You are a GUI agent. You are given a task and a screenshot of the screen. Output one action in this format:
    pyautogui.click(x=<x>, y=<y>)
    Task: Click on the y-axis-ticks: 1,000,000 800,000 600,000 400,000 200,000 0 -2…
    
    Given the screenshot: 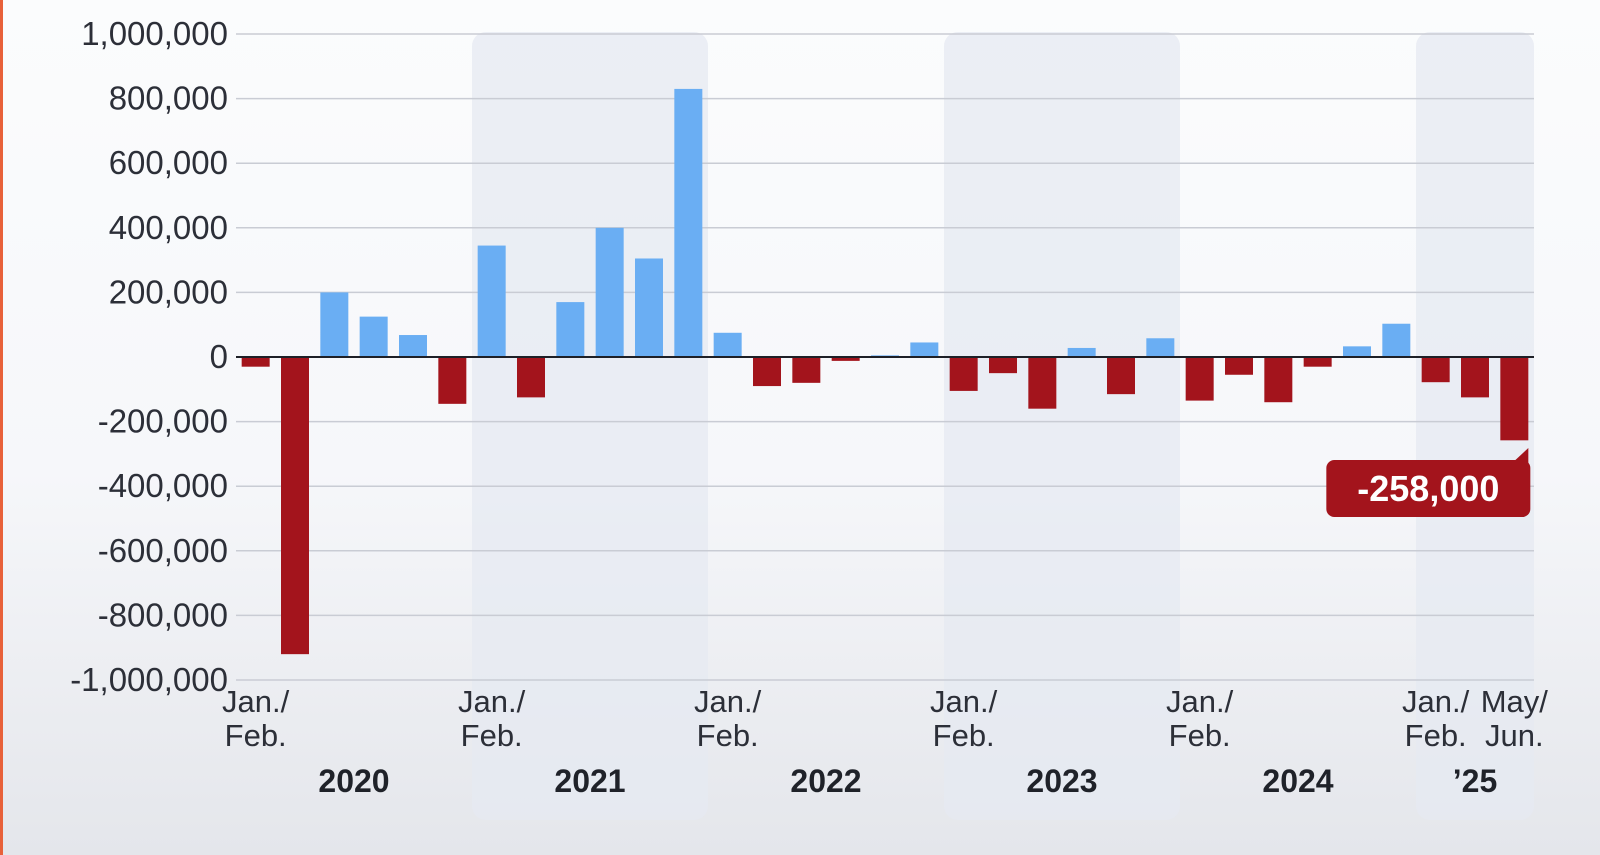 What is the action you would take?
    pyautogui.click(x=149, y=356)
    